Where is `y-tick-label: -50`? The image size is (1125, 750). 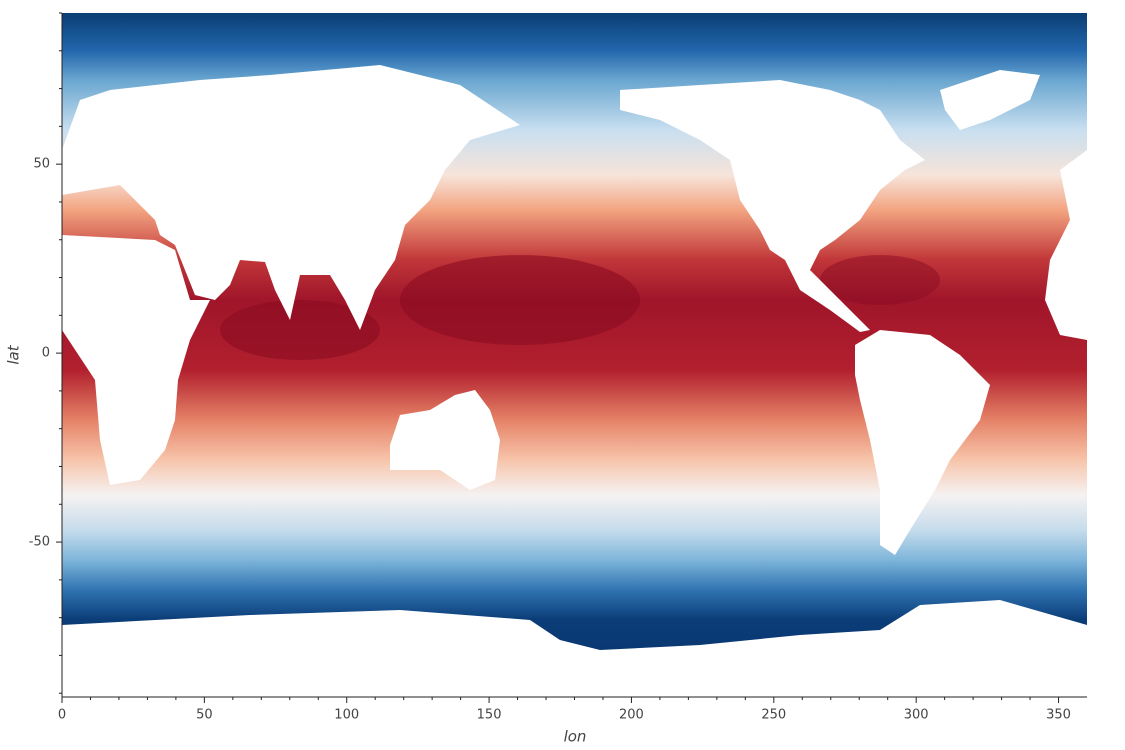 y-tick-label: -50 is located at coordinates (39, 542).